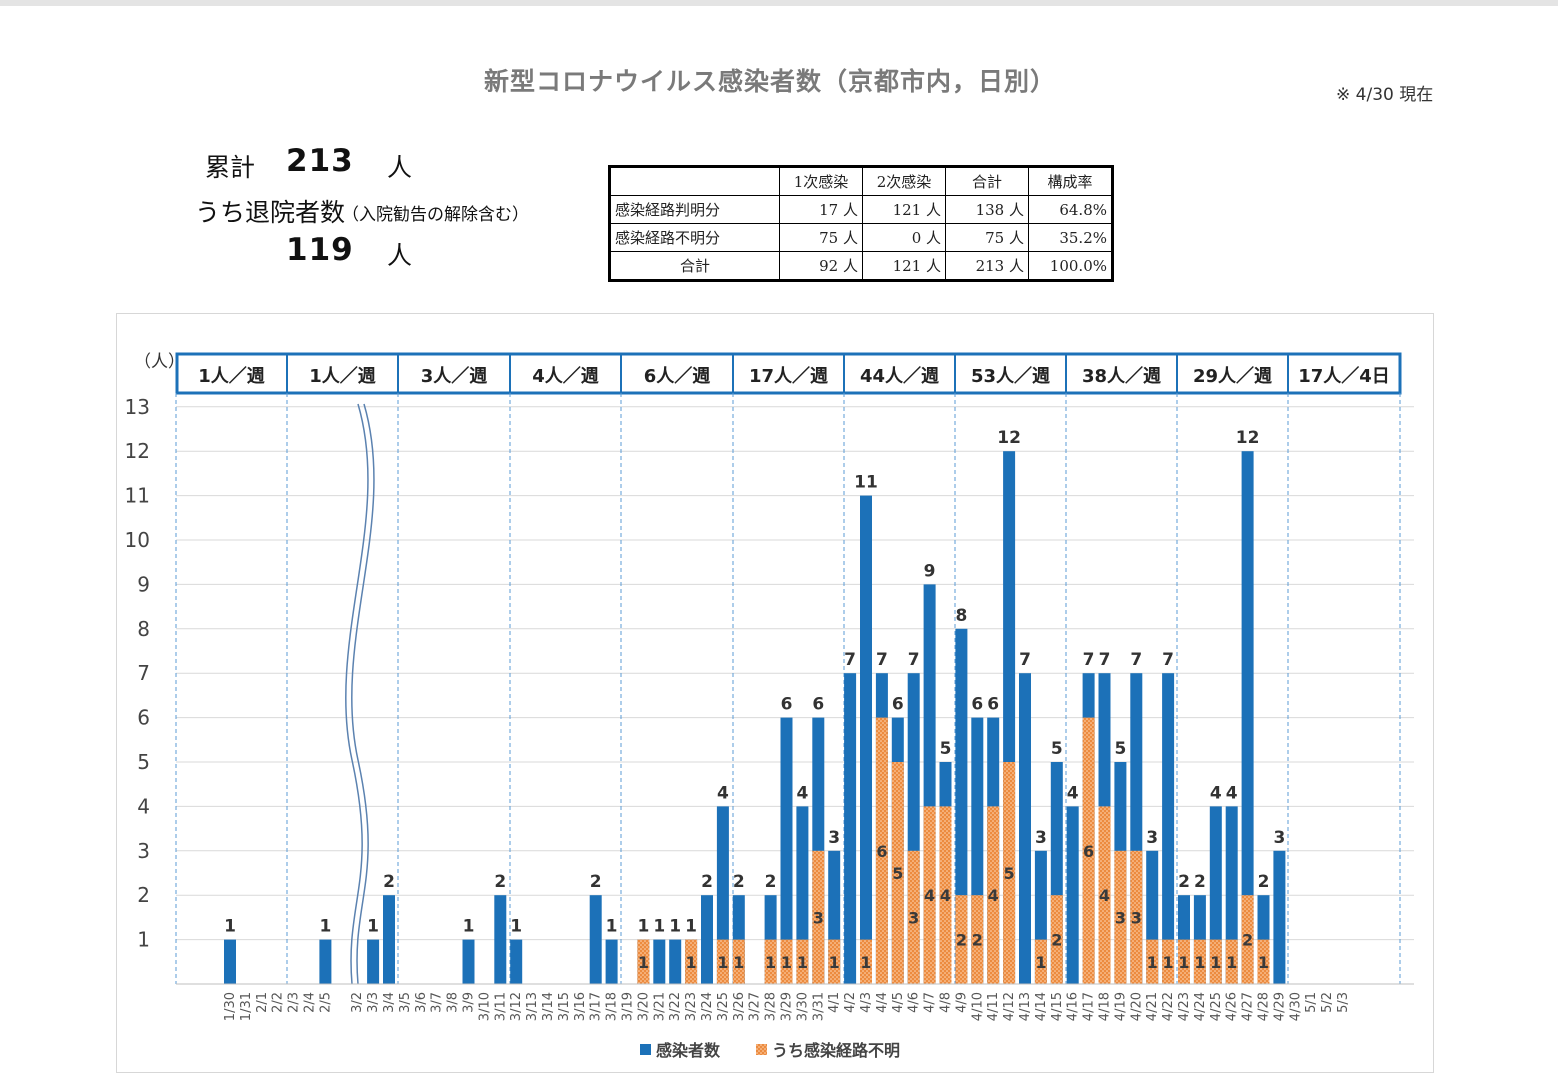  Describe the element at coordinates (137, 407) in the screenshot. I see `y-tick-label: 13` at that location.